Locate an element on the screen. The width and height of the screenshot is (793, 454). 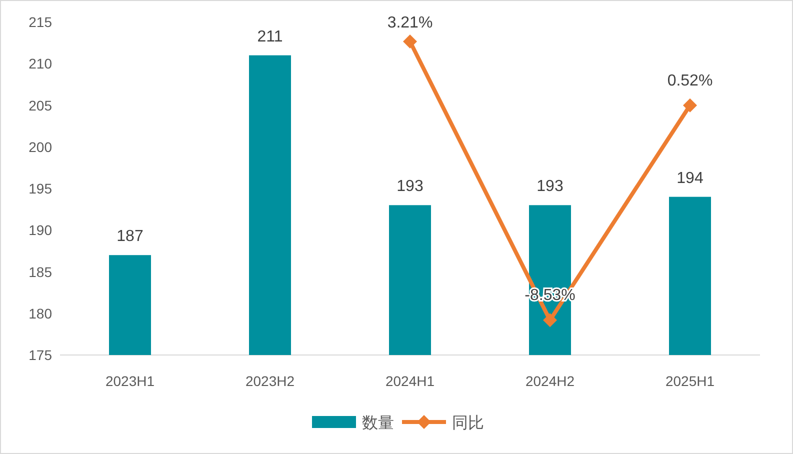
legend-label: 数量 is located at coordinates (378, 423).